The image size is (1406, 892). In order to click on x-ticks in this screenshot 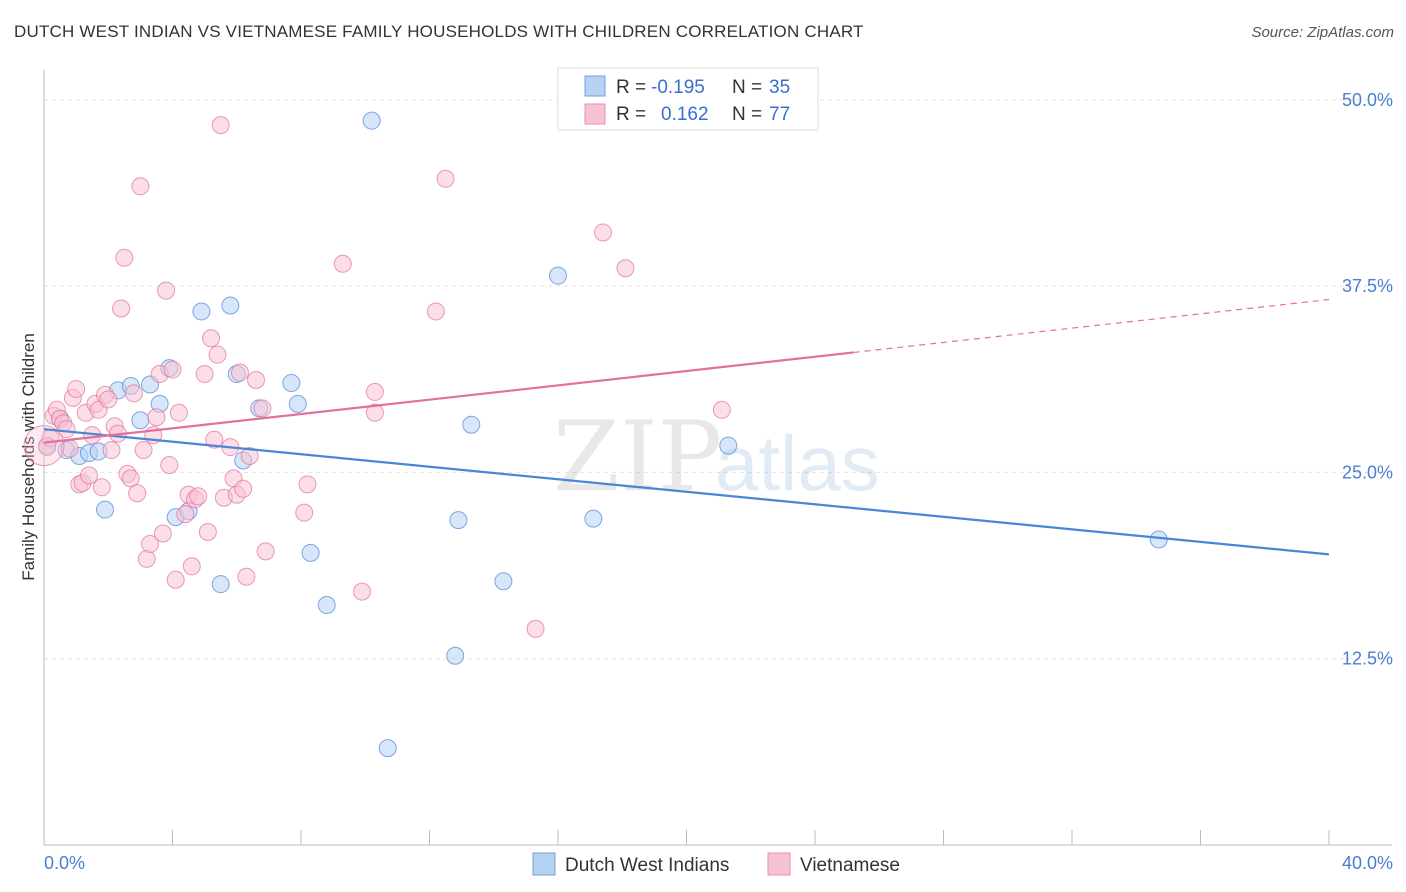, I will do `click(686, 837)`.